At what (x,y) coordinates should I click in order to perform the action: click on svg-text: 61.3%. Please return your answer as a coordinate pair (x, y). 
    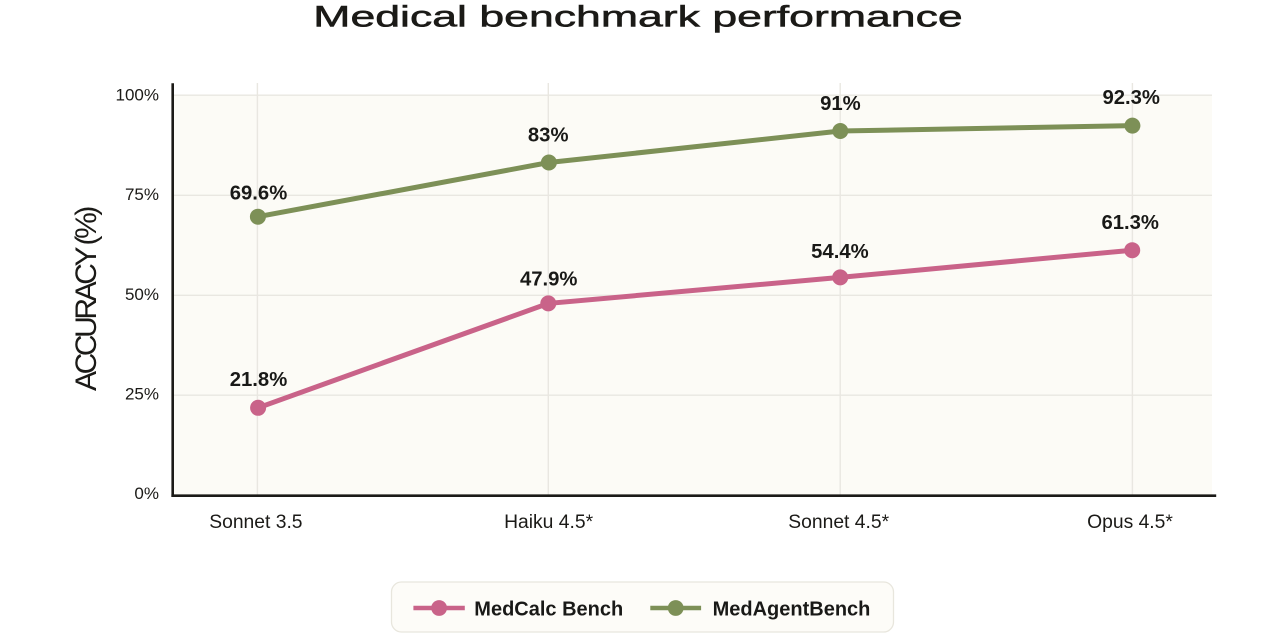
    Looking at the image, I should click on (1130, 223).